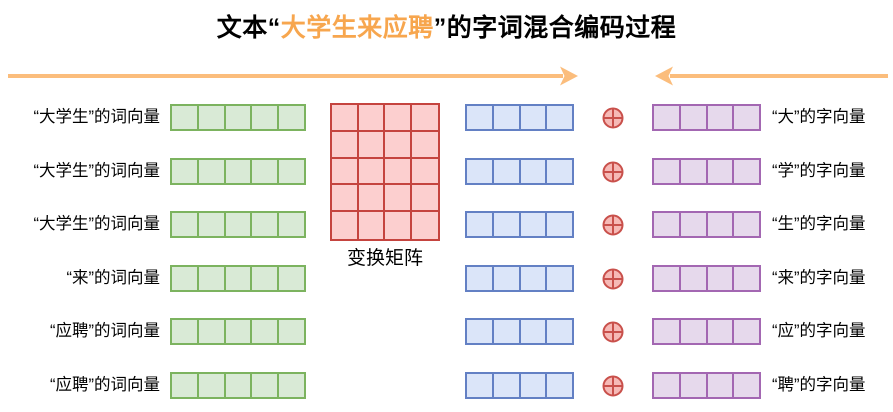 This screenshot has width=893, height=412. I want to click on diagram-row: “应聘”的词向量, so click(446, 385).